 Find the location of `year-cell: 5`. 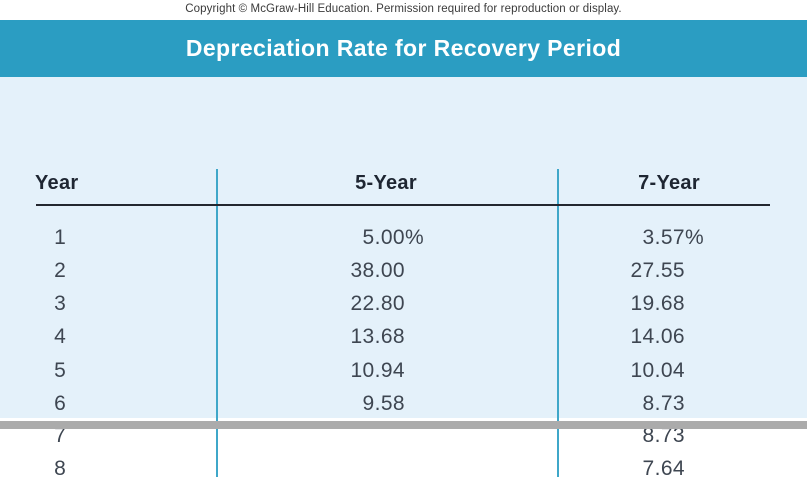

year-cell: 5 is located at coordinates (60, 370).